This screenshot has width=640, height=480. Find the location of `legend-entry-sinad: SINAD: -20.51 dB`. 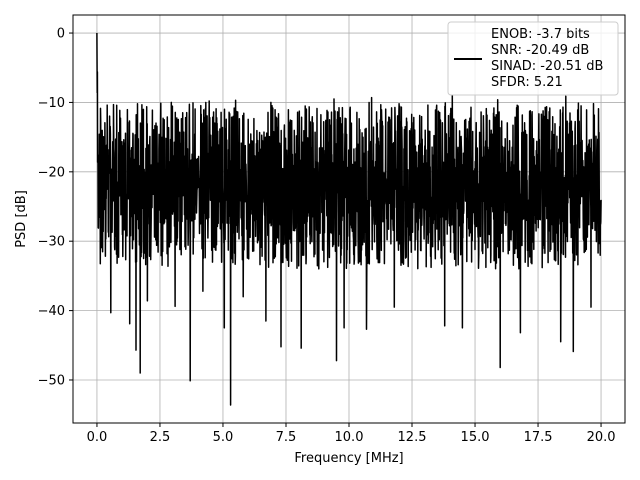

legend-entry-sinad: SINAD: -20.51 dB is located at coordinates (547, 66).